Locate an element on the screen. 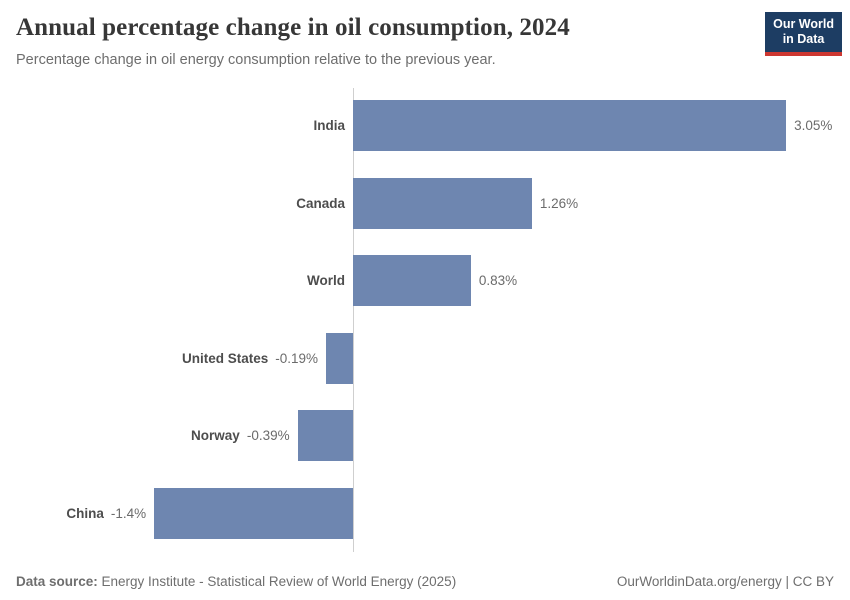  value-label: 0.83% is located at coordinates (498, 280).